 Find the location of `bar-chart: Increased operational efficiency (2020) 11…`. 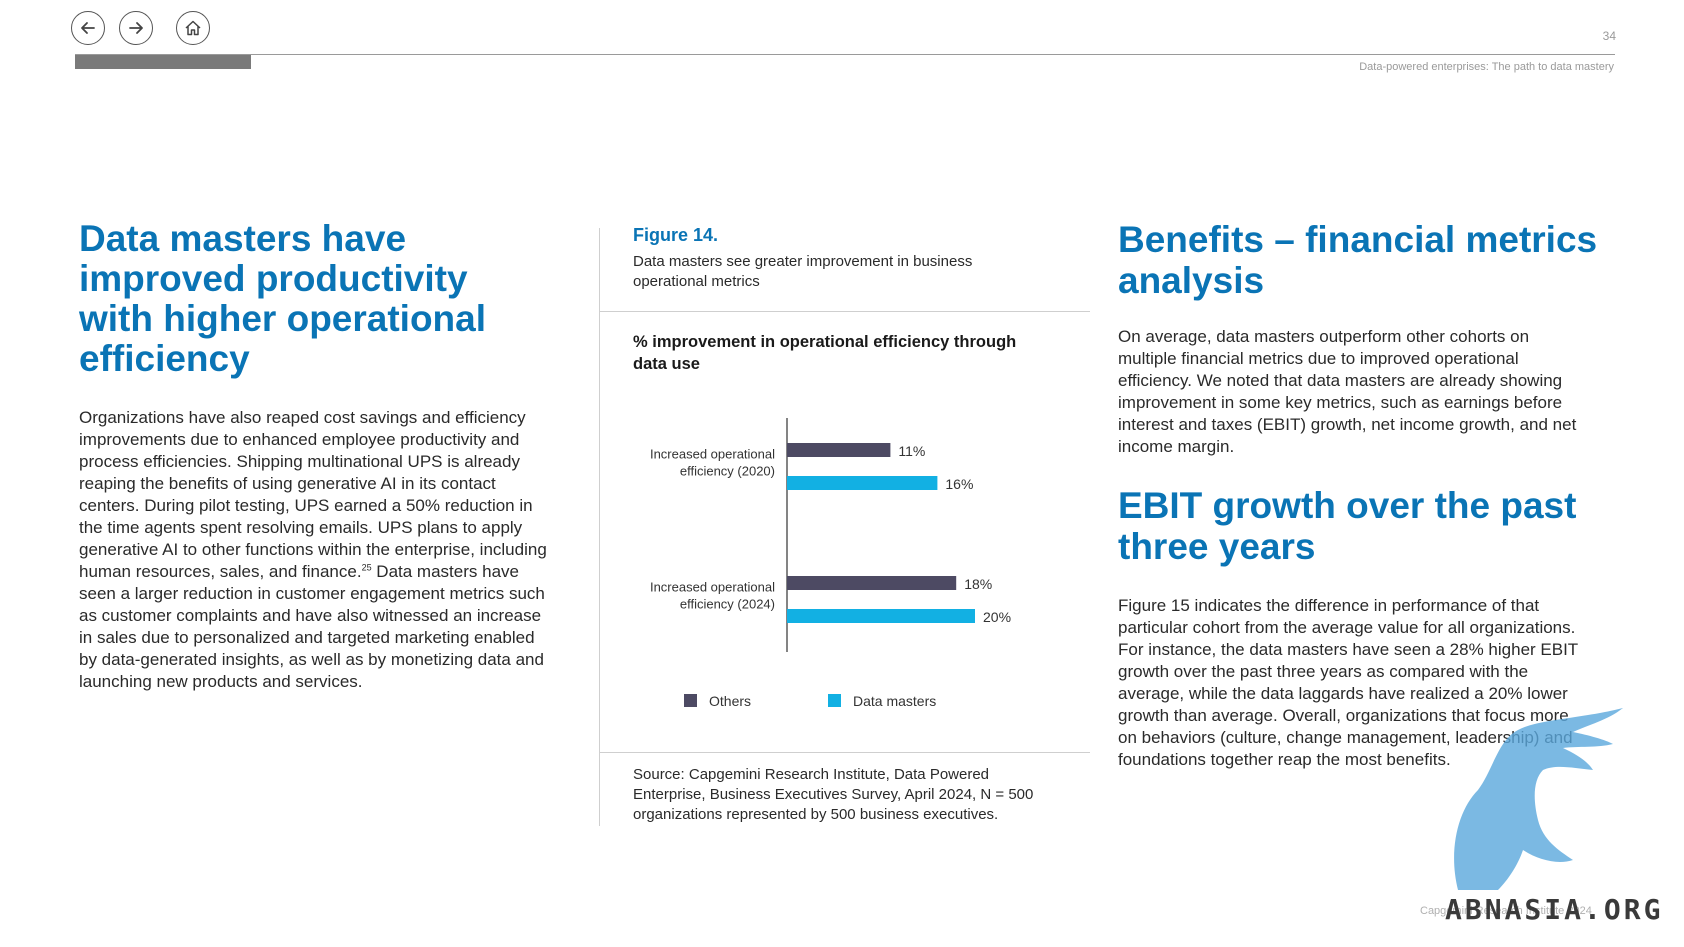

bar-chart: Increased operational efficiency (2020) 11… is located at coordinates (830, 563).